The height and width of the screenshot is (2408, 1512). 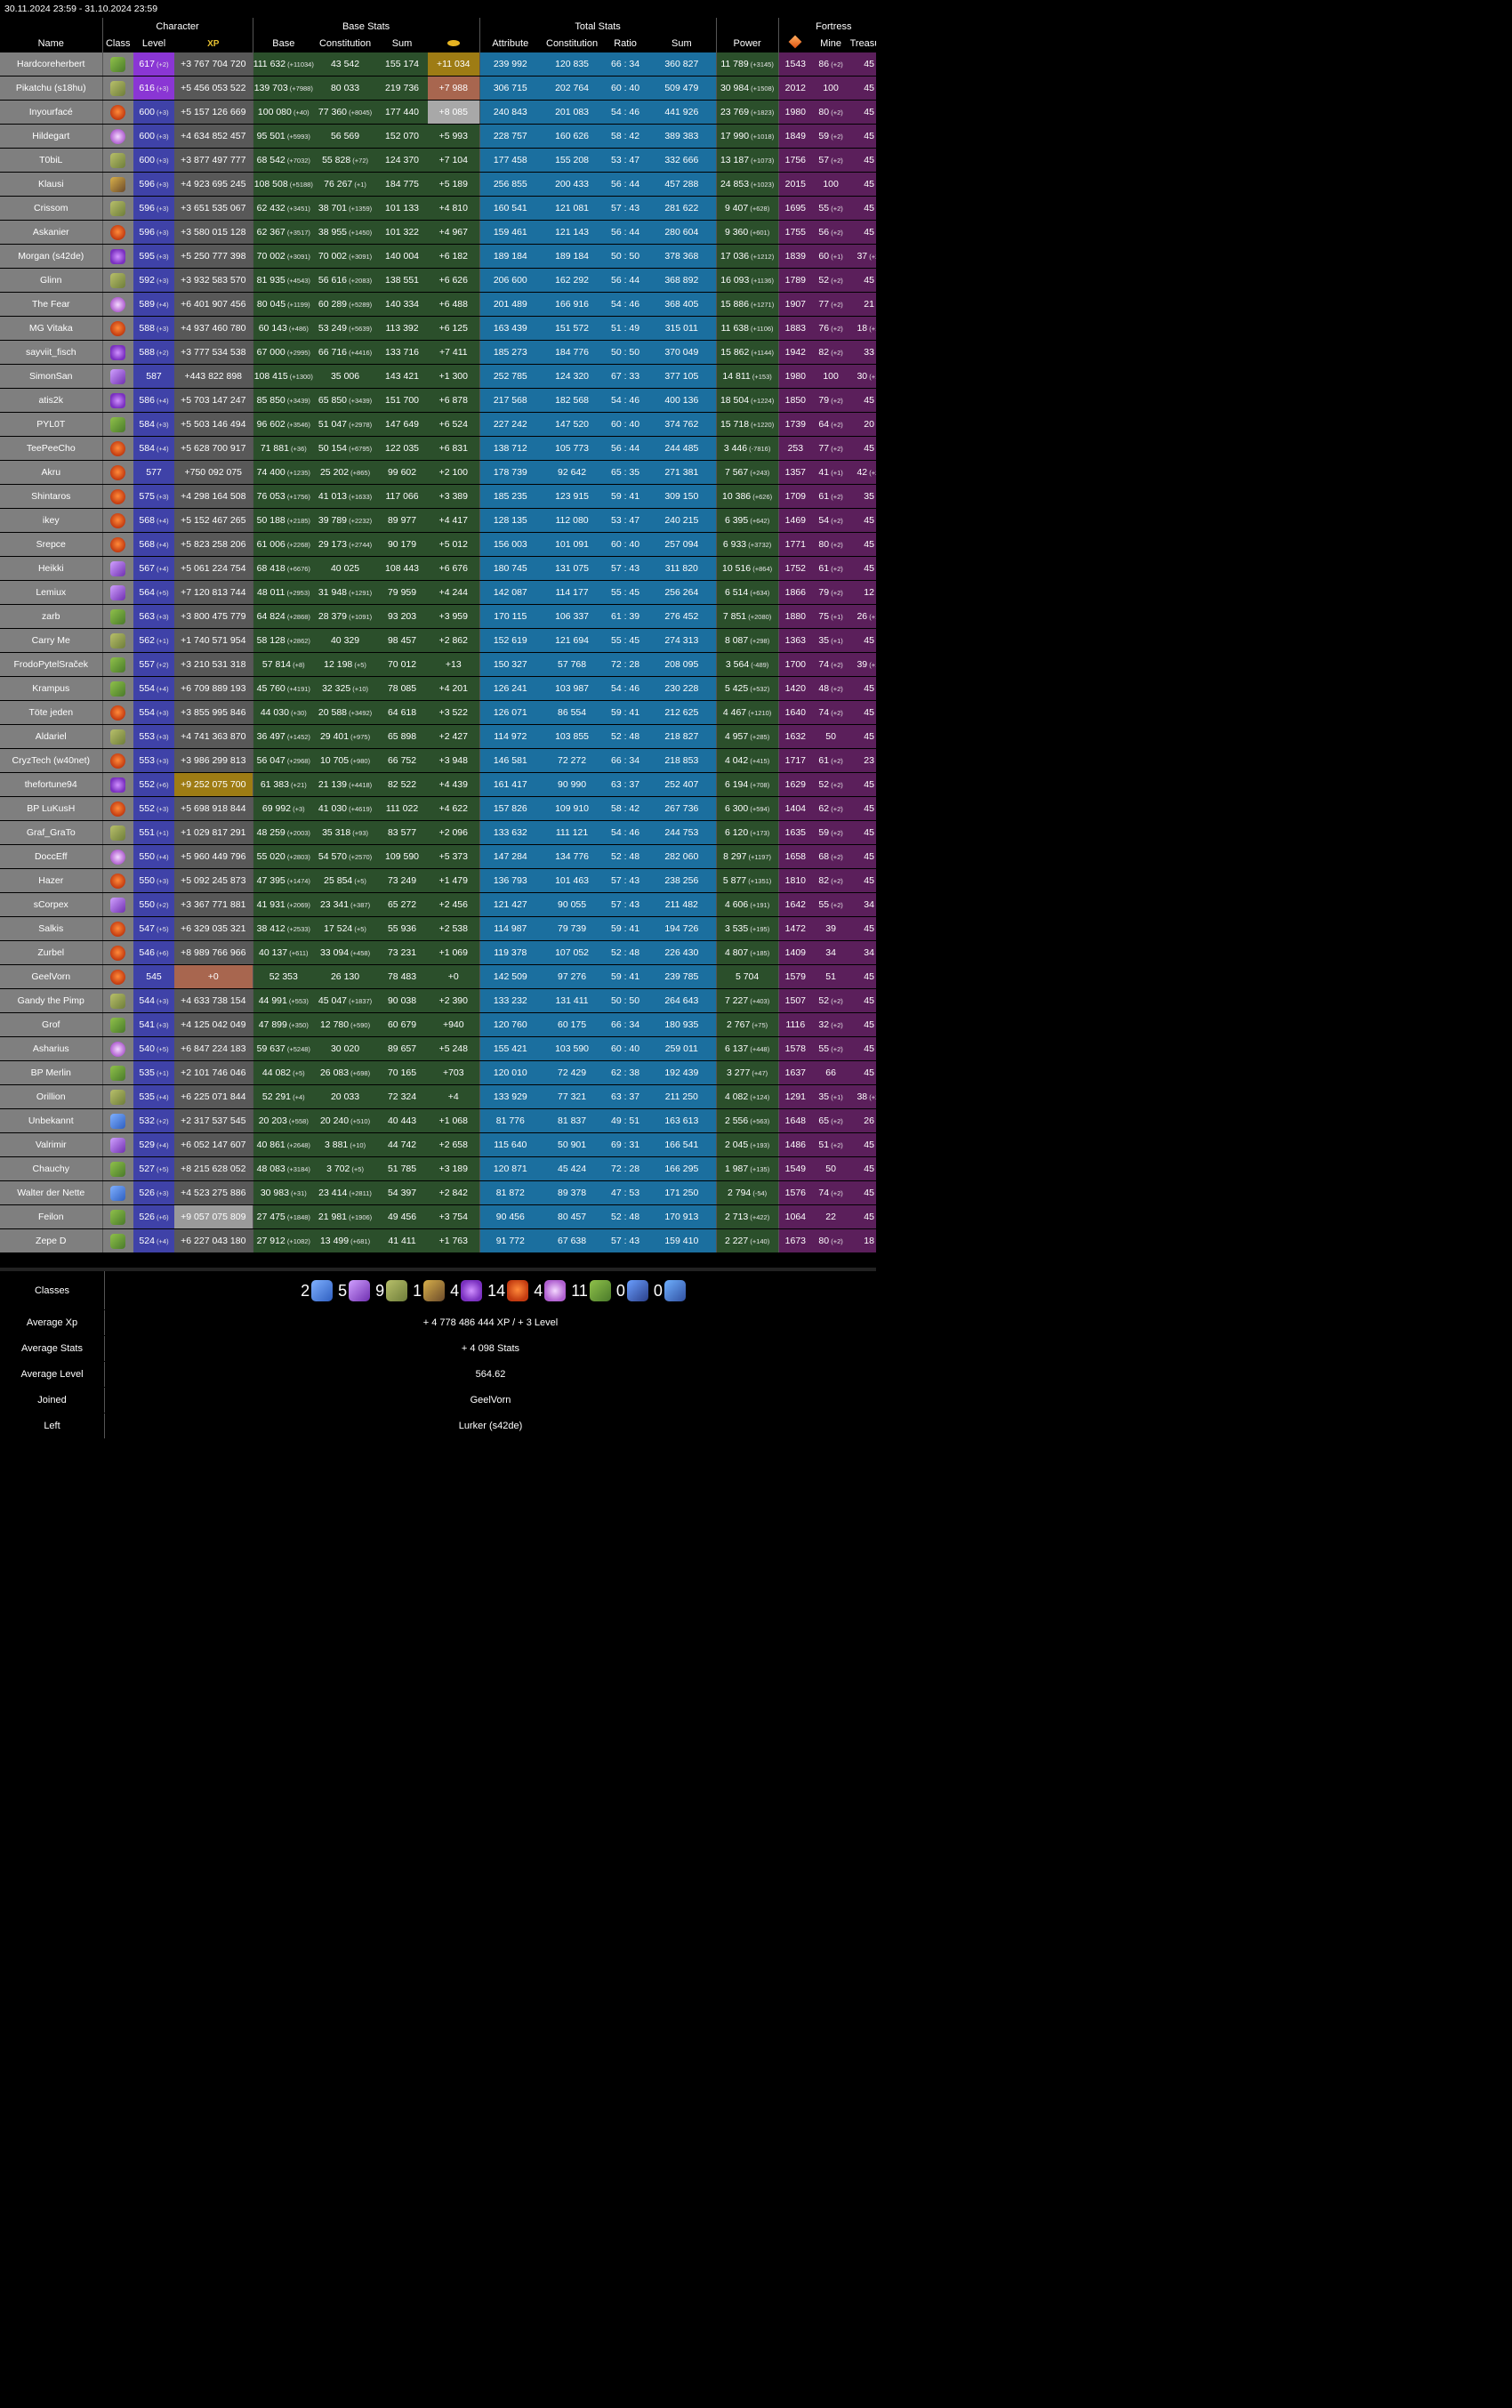 What do you see at coordinates (863, 1168) in the screenshot?
I see `cell-treasury: 45` at bounding box center [863, 1168].